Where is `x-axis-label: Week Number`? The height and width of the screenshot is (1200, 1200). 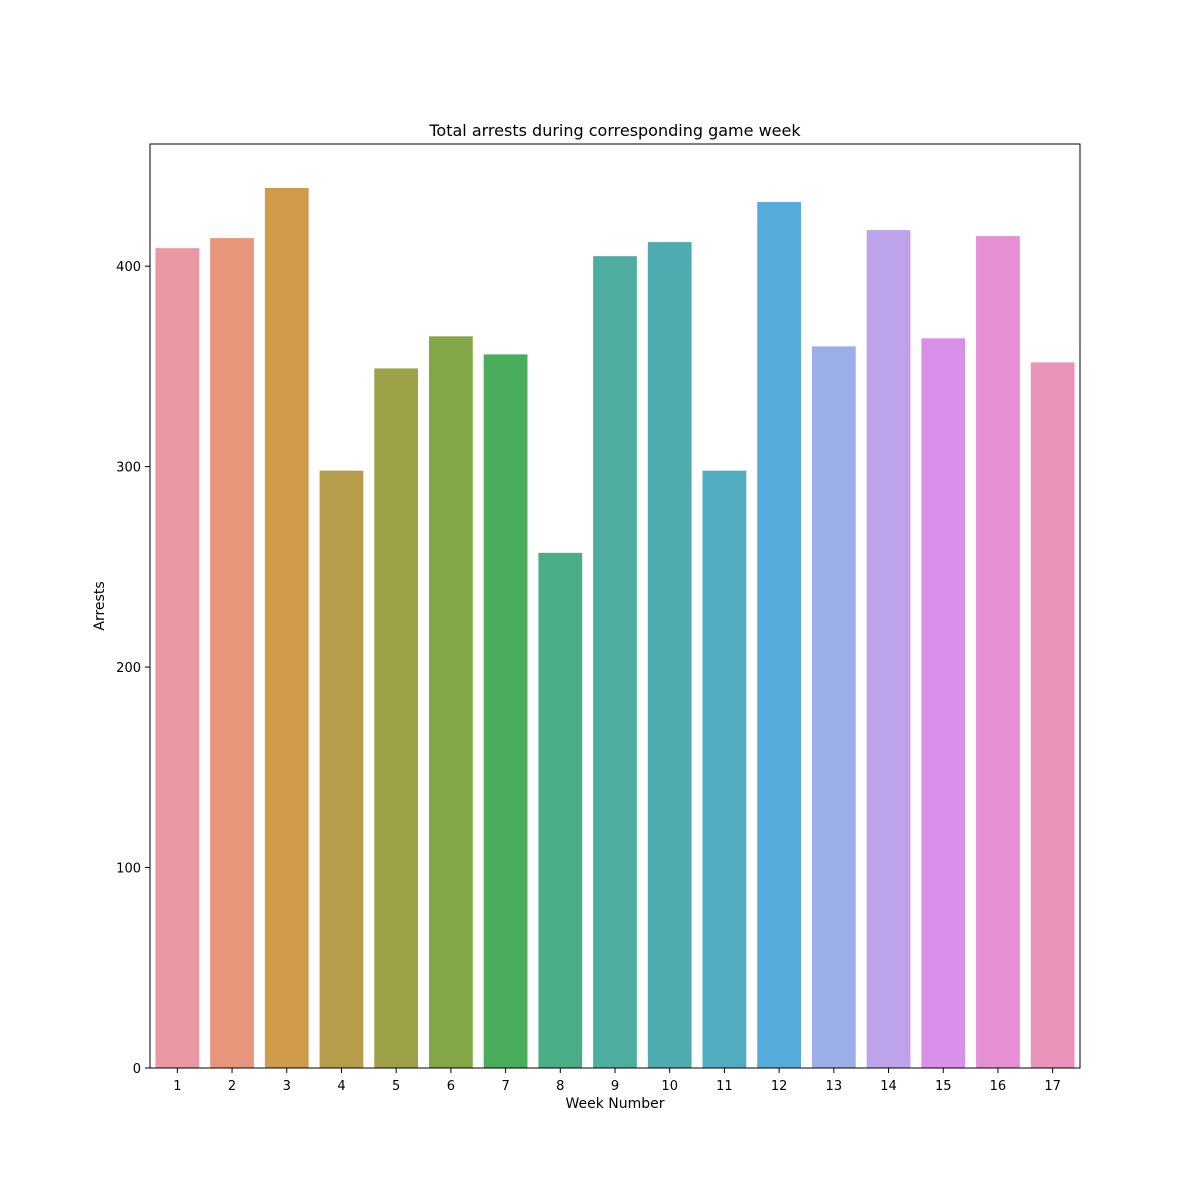
x-axis-label: Week Number is located at coordinates (614, 1104).